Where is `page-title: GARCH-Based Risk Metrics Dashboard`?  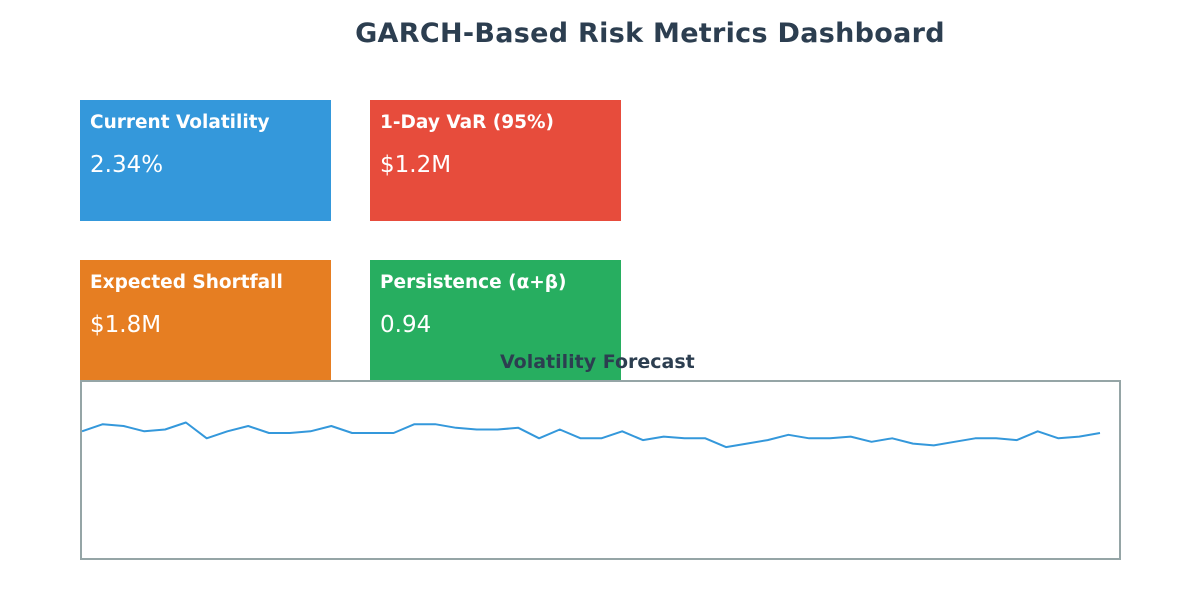
page-title: GARCH-Based Risk Metrics Dashboard is located at coordinates (650, 33).